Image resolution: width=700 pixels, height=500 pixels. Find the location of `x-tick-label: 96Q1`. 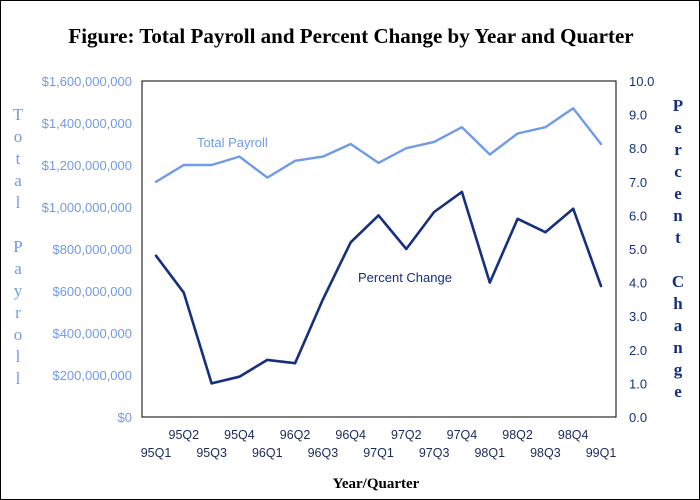

x-tick-label: 96Q1 is located at coordinates (267, 453).